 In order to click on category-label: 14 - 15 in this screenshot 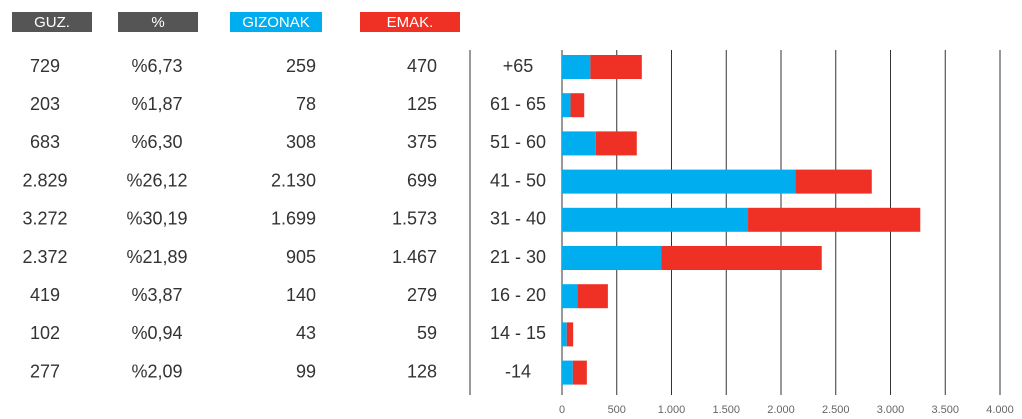, I will do `click(518, 333)`.